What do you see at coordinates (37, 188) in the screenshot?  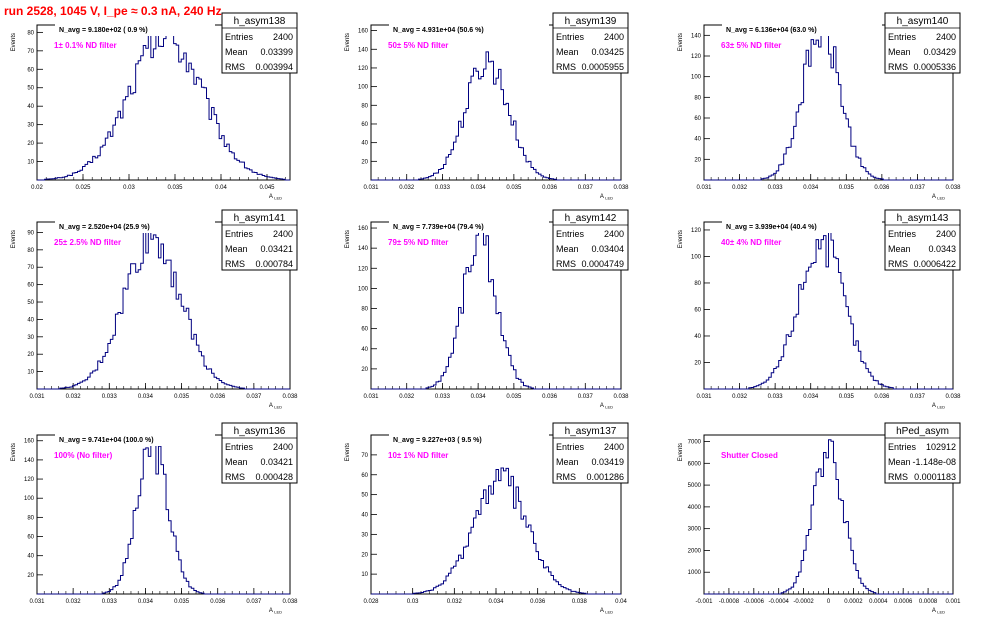 I see `x-tick-label: 0.02` at bounding box center [37, 188].